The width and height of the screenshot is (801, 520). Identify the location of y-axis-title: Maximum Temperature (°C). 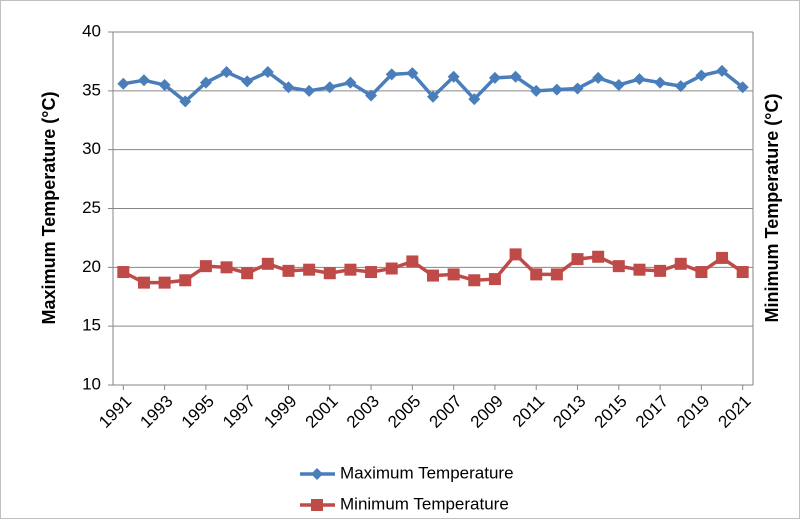
(49, 208).